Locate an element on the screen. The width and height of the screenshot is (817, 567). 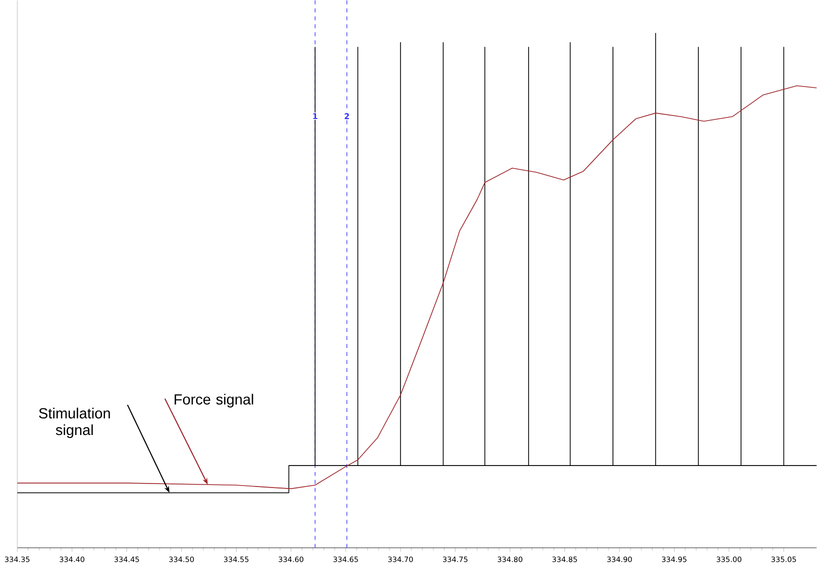
annotation: Force signal is located at coordinates (214, 401).